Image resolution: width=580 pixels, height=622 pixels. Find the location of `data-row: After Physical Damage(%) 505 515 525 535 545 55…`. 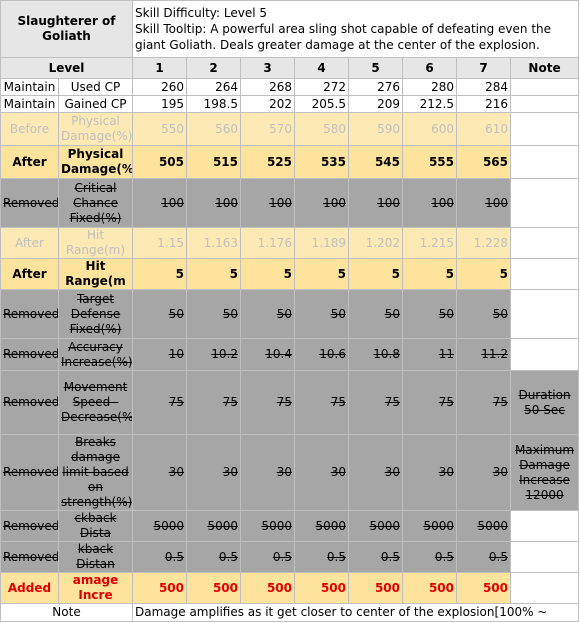

data-row: After Physical Damage(%) 505 515 525 535 545 55… is located at coordinates (290, 162).